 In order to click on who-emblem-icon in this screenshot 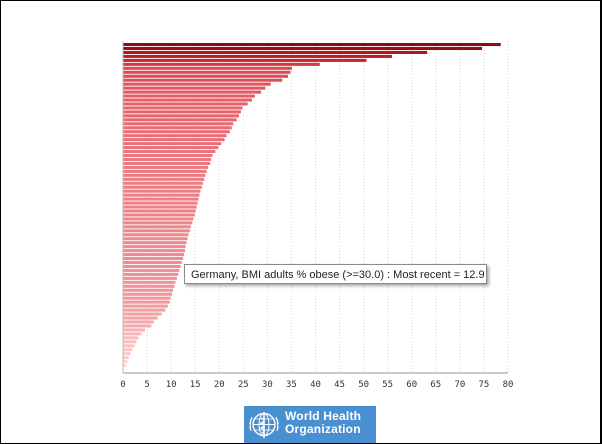, I will do `click(264, 425)`.